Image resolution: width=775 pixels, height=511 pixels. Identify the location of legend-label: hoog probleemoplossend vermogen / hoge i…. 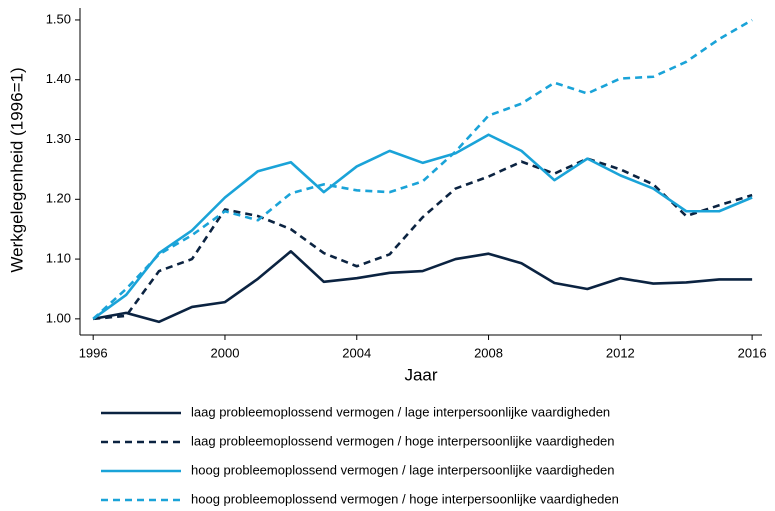
(405, 498).